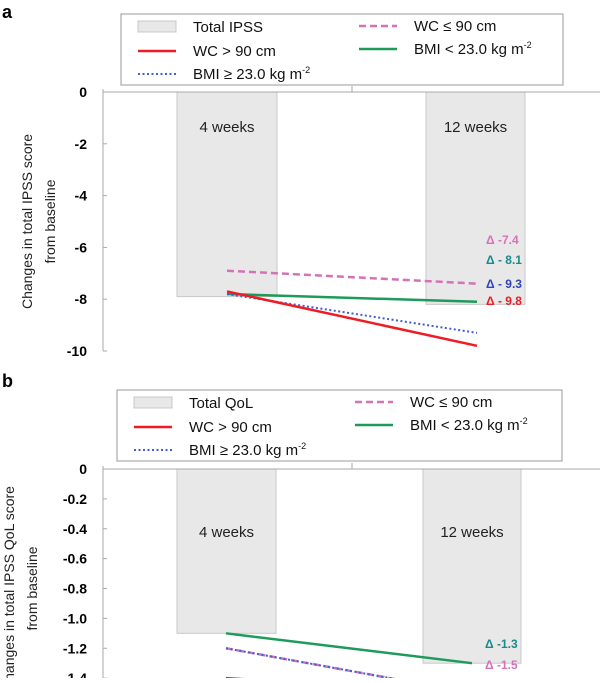 The image size is (600, 683). I want to click on delta-label: Δ -1.3, so click(501, 644).